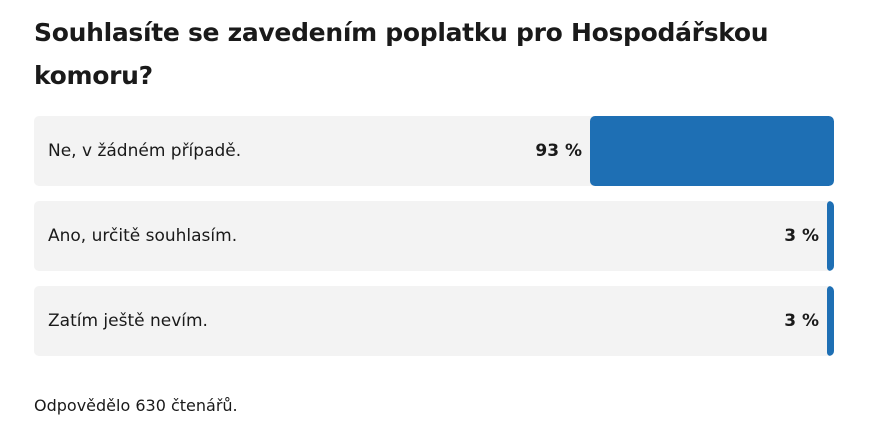  What do you see at coordinates (434, 151) in the screenshot?
I see `poll-option-no: Ne, v žádném případě. 93 %` at bounding box center [434, 151].